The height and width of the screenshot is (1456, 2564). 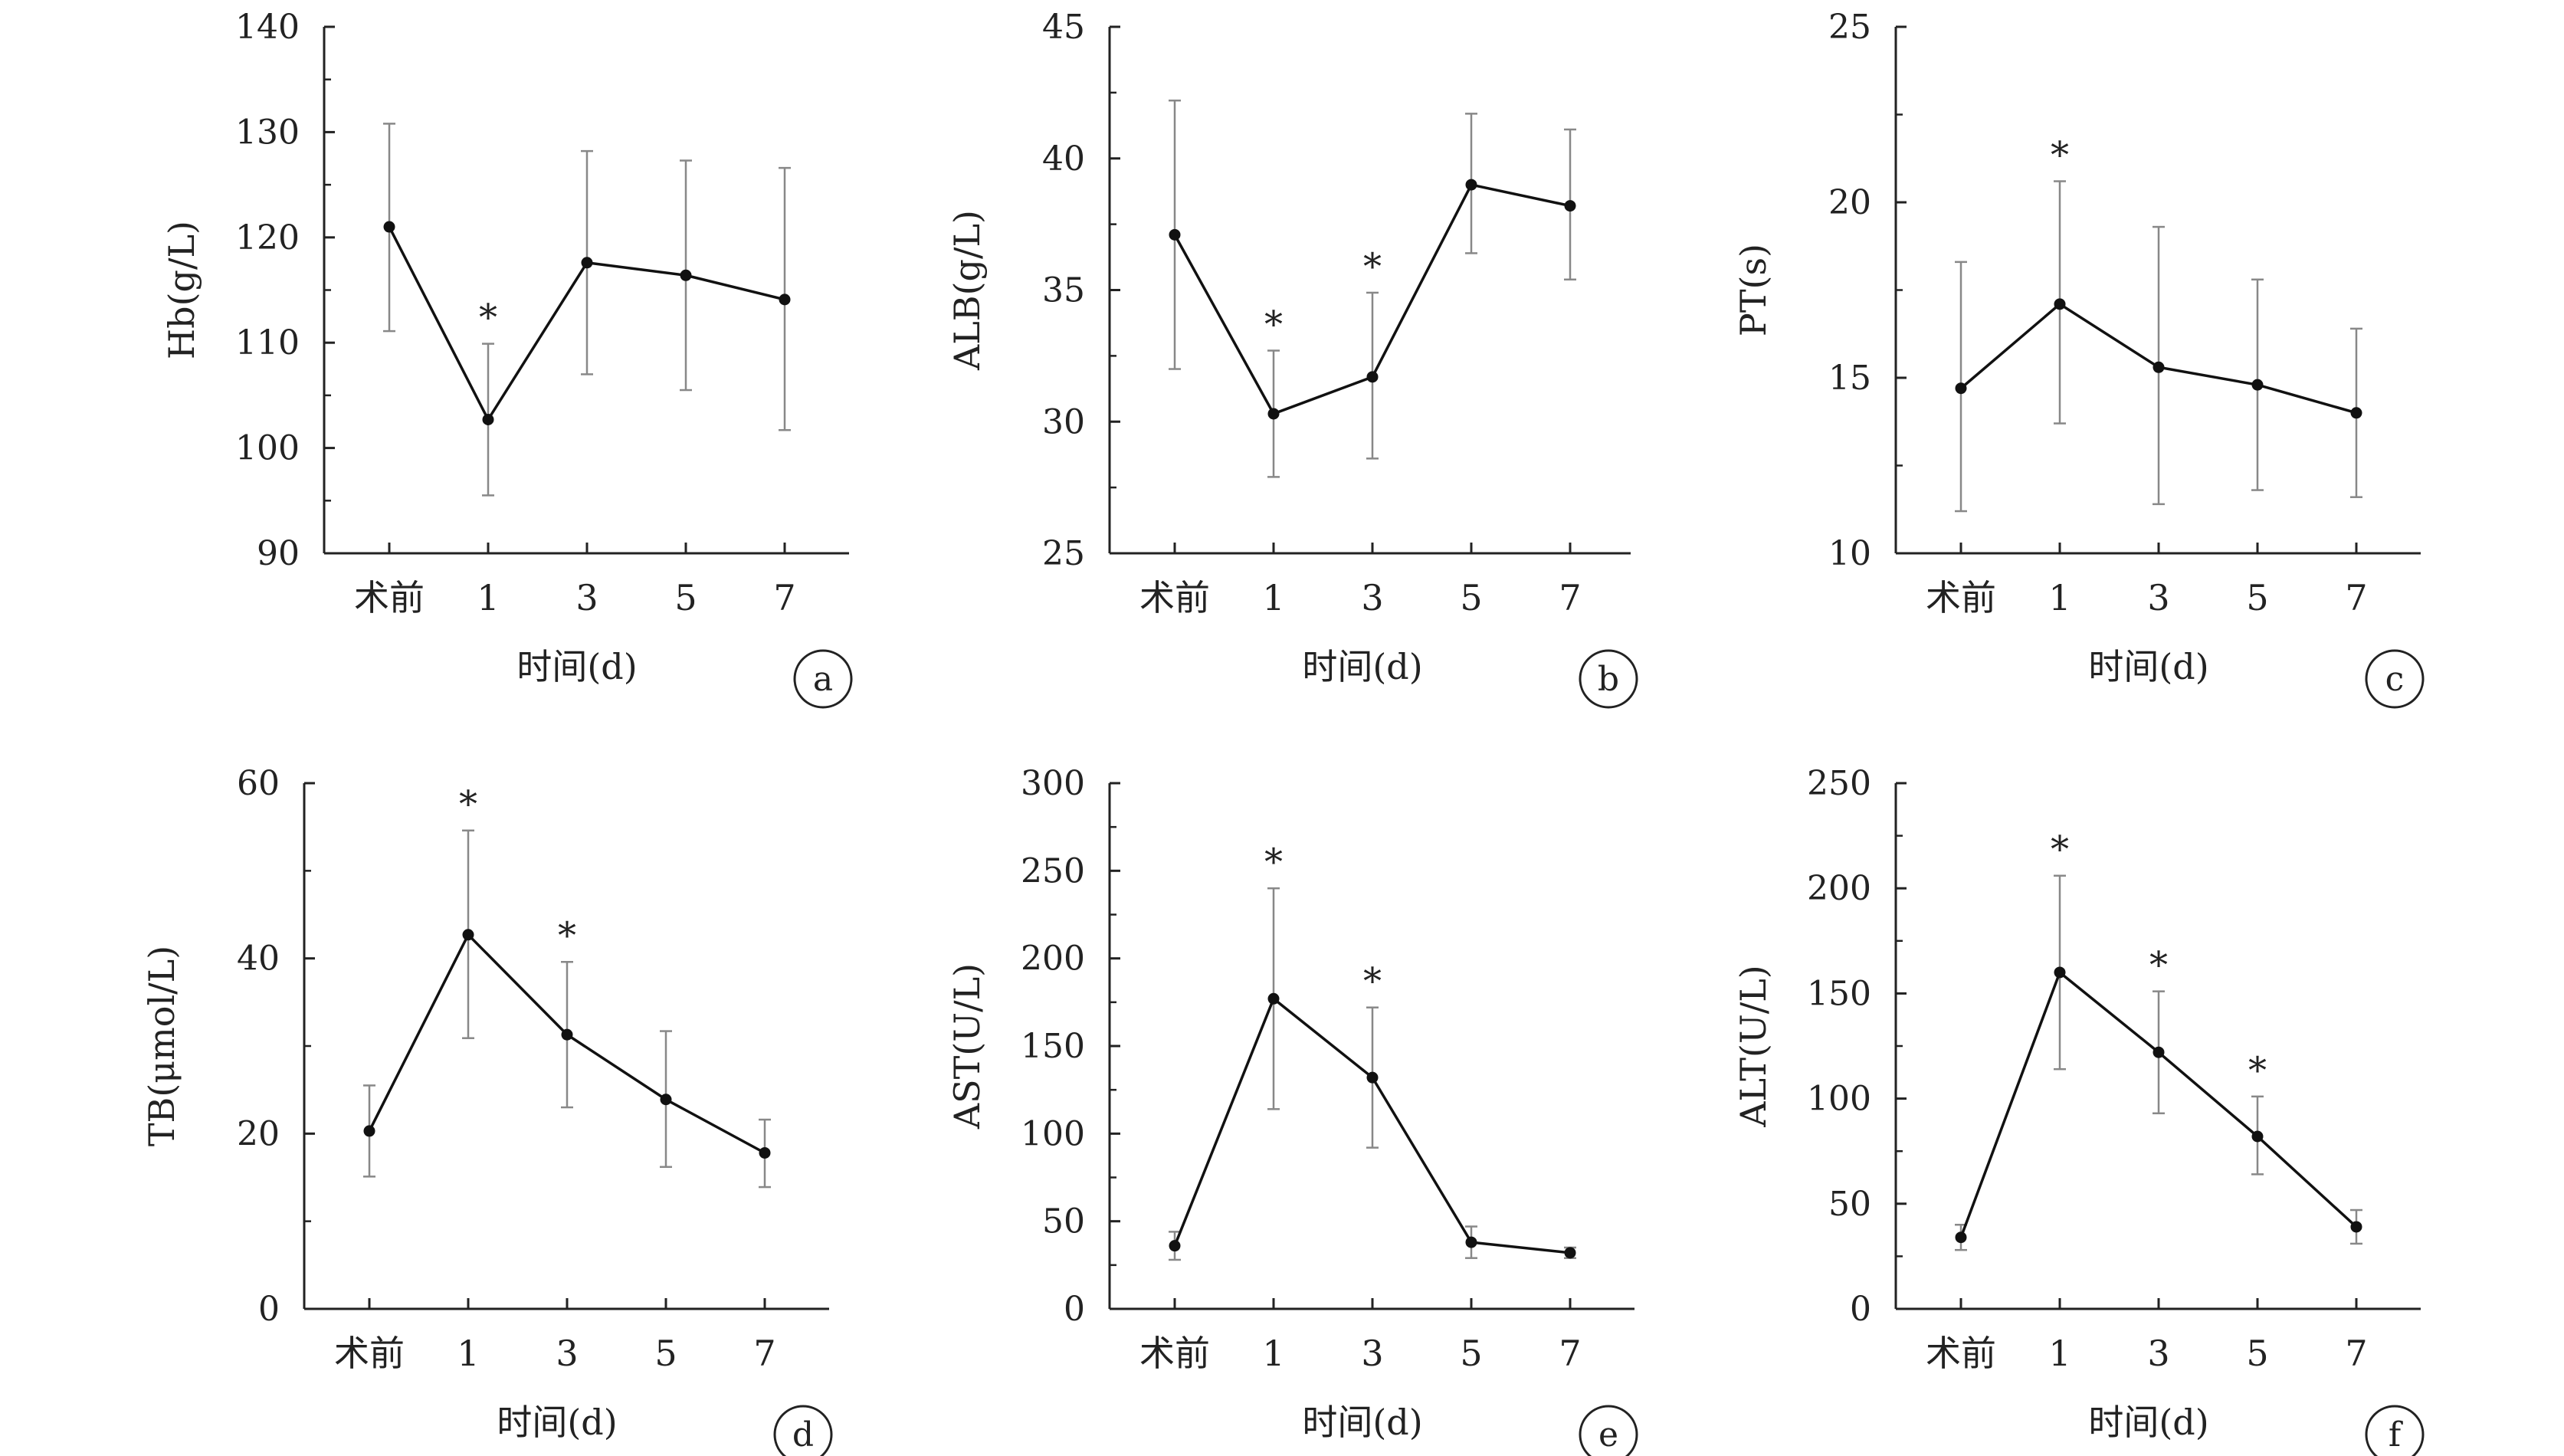 I want to click on y-tick-label: 35, so click(x=1063, y=290).